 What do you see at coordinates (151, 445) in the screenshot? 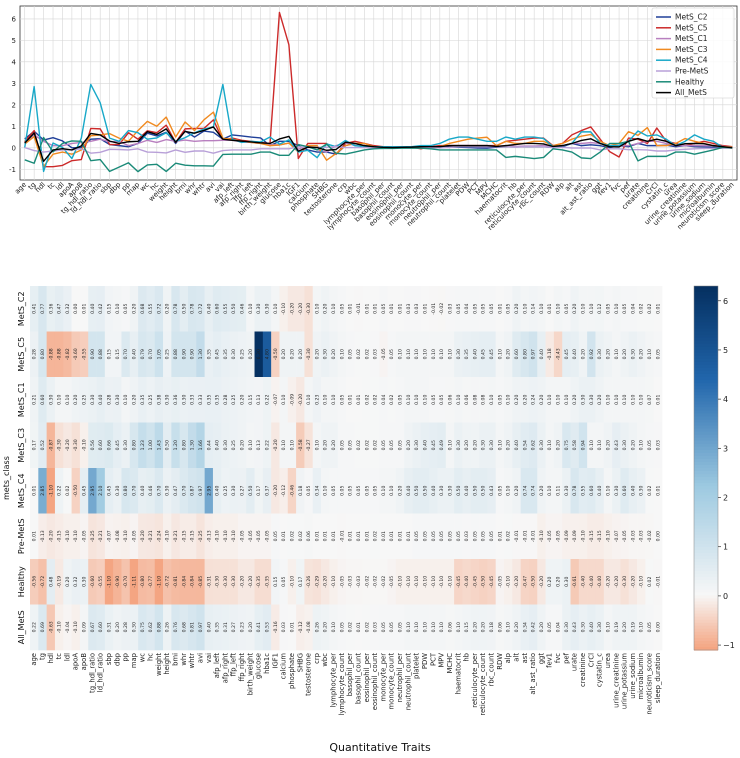
I see `heatmap-cell-label: 1.00` at bounding box center [151, 445].